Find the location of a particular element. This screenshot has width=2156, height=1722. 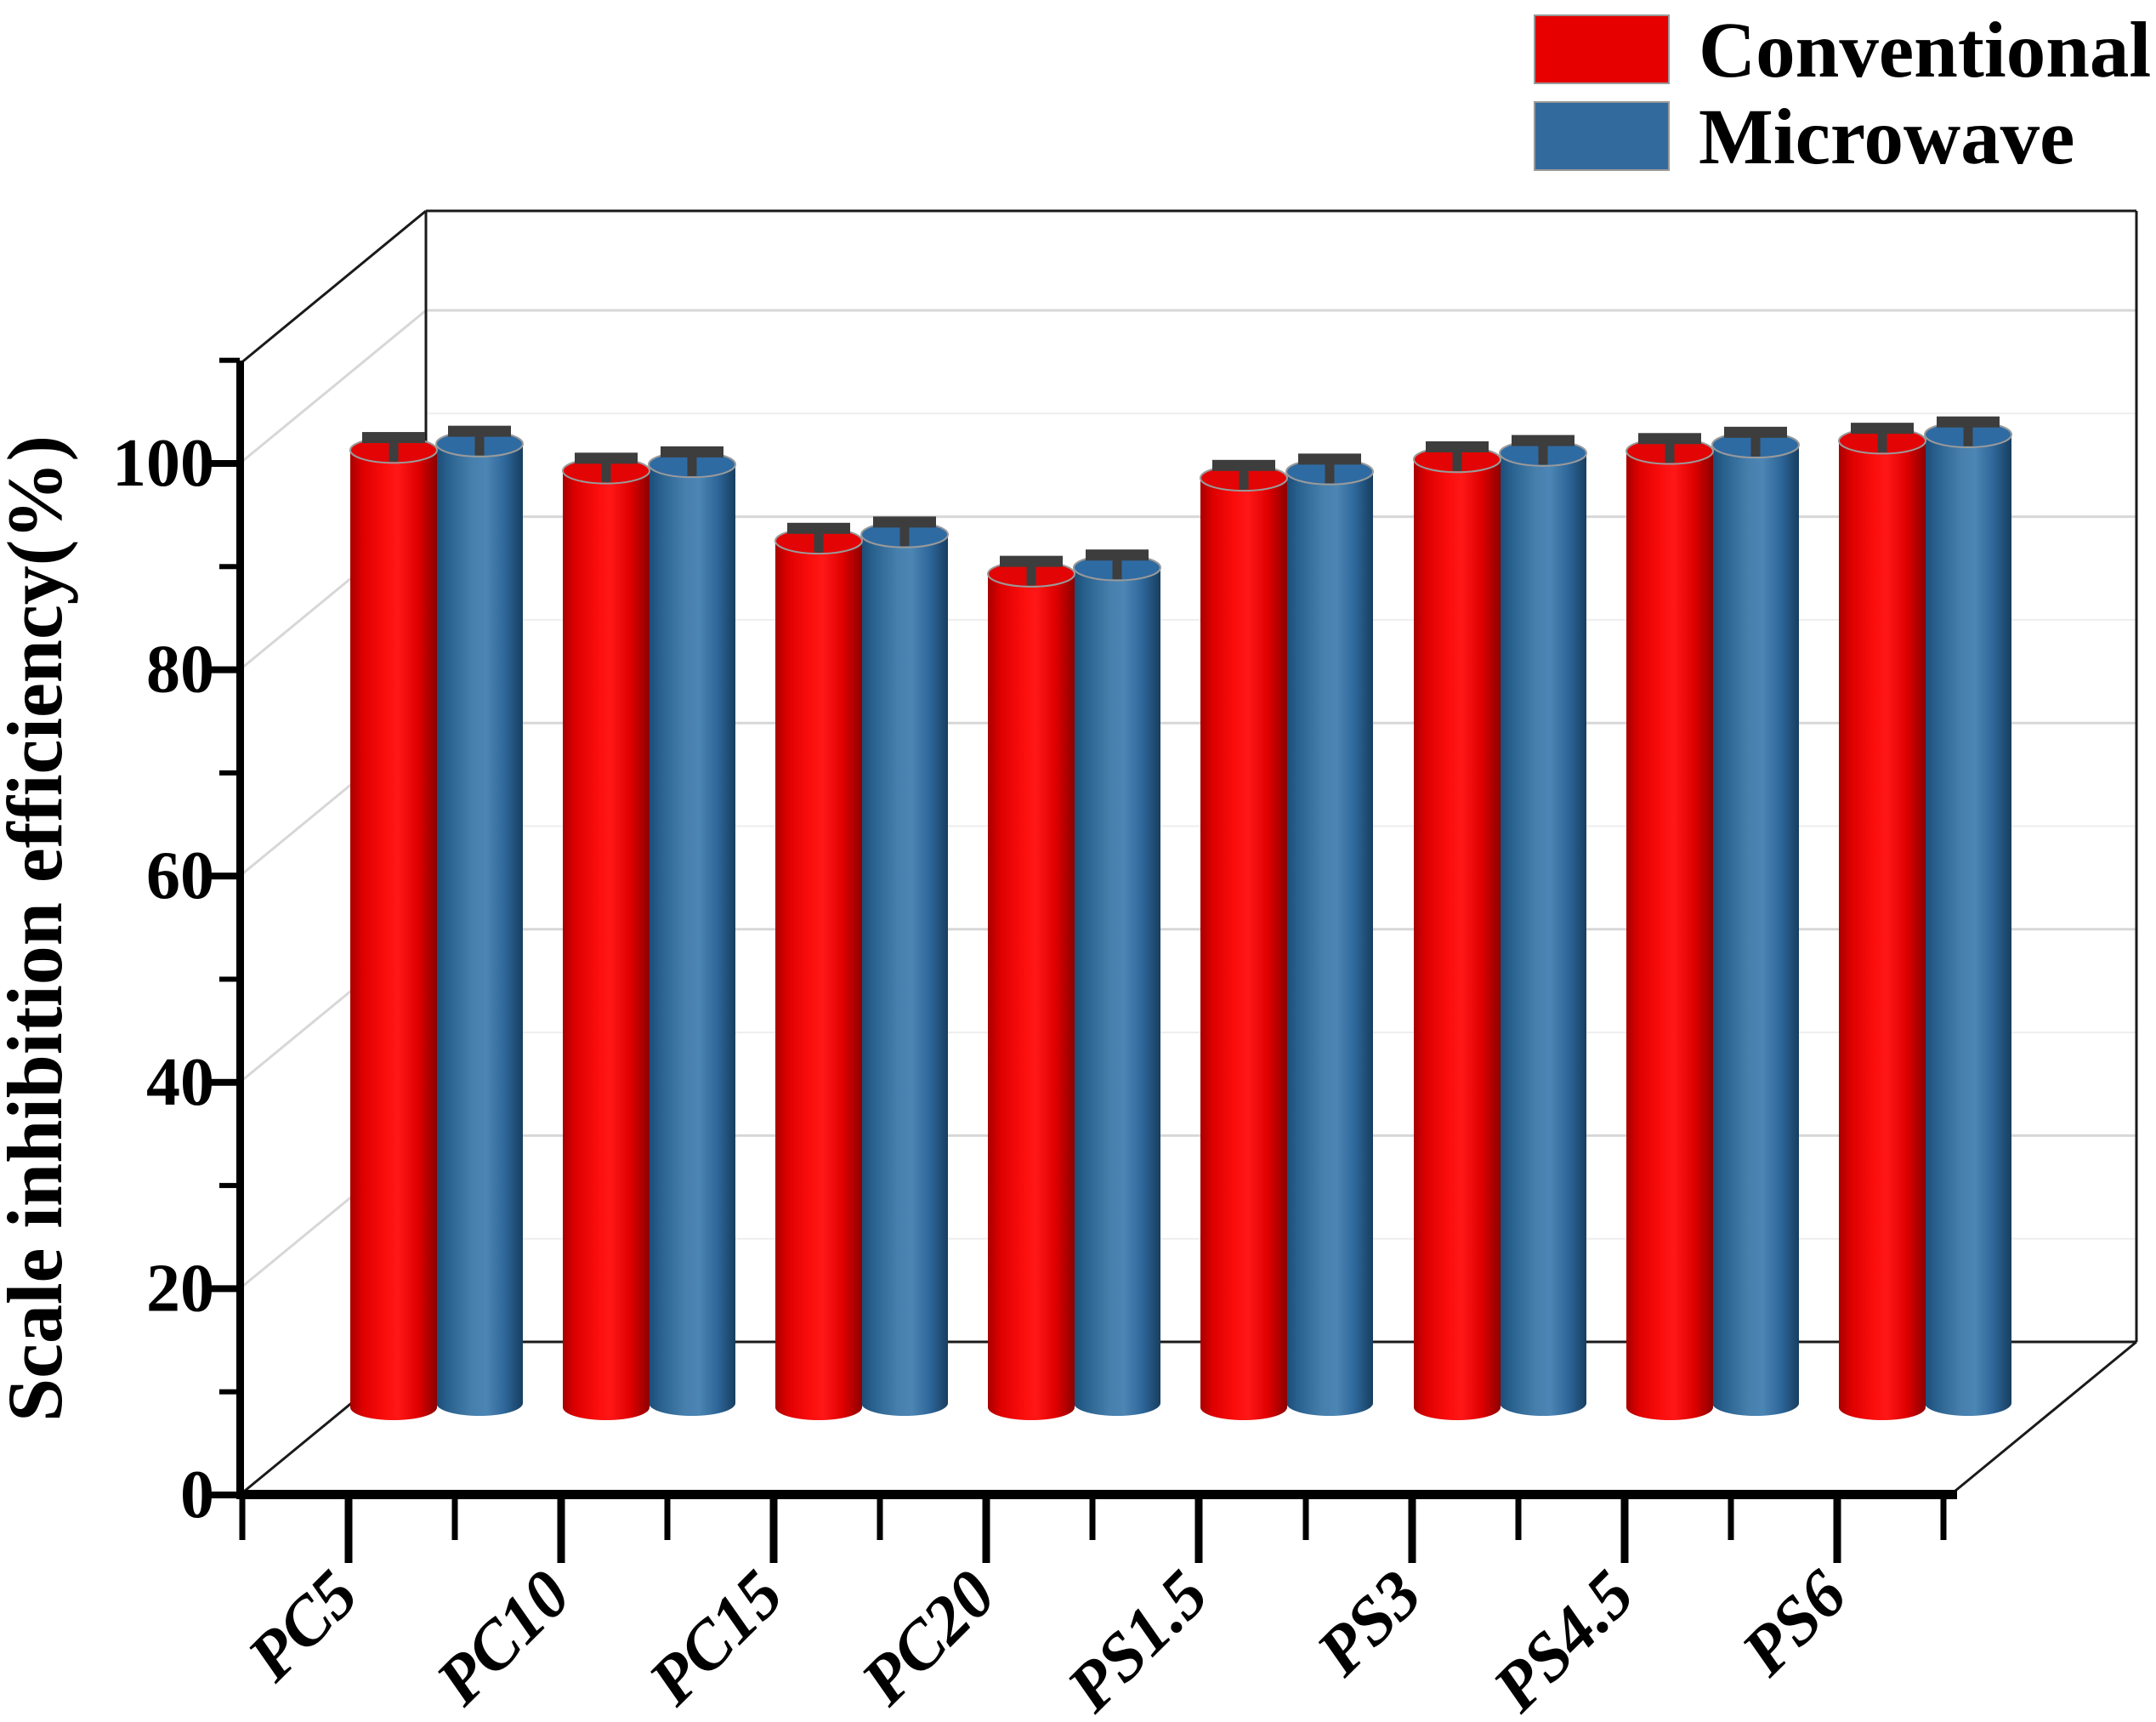

y-tick-label: 60 is located at coordinates (180, 875).